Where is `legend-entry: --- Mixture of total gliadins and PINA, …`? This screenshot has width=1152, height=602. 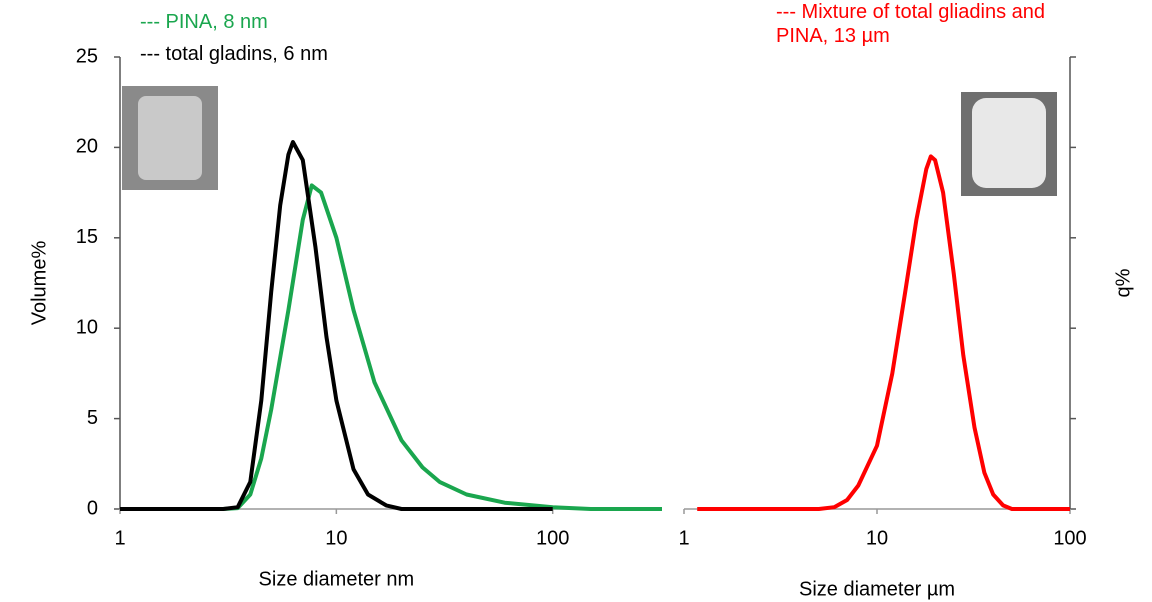 legend-entry: --- Mixture of total gliadins and PINA, … is located at coordinates (911, 24).